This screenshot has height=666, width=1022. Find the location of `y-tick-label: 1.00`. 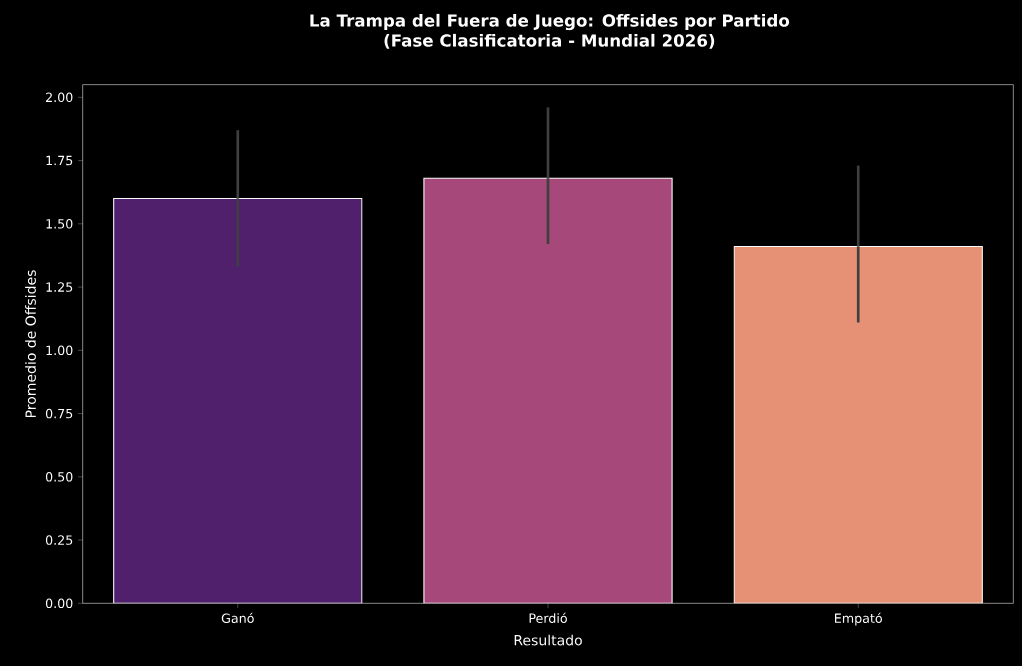

y-tick-label: 1.00 is located at coordinates (59, 350).